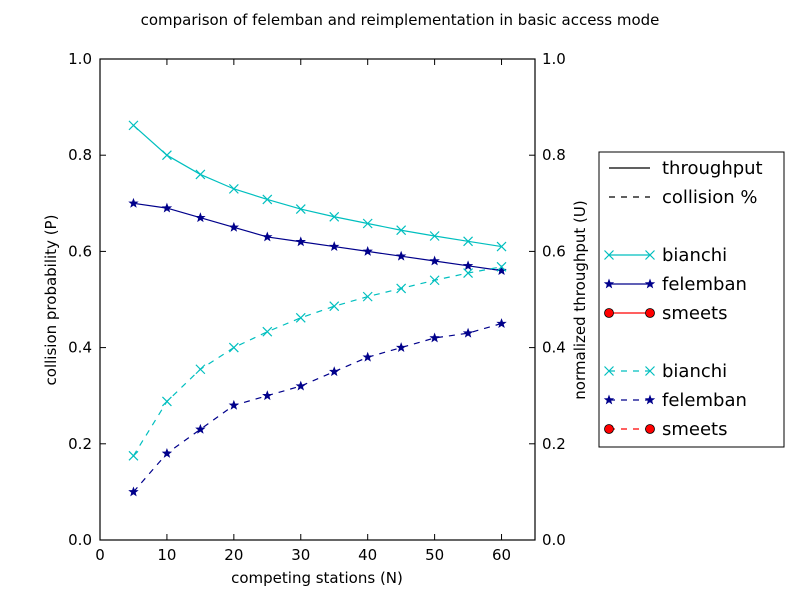  Describe the element at coordinates (80, 444) in the screenshot. I see `y-left-tick-label: 0.2` at that location.